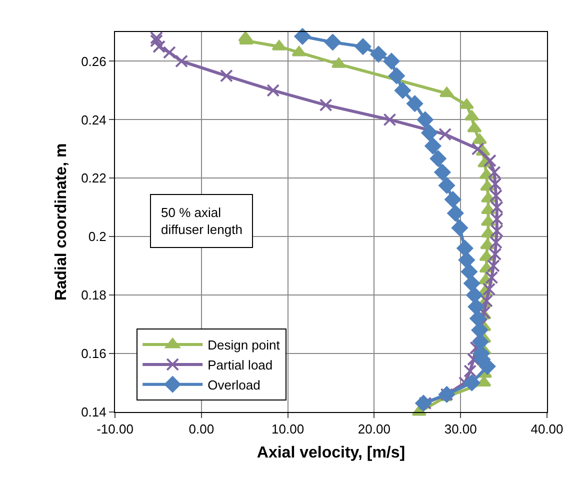 The width and height of the screenshot is (583, 501). What do you see at coordinates (244, 345) in the screenshot?
I see `legend-label: Design point` at bounding box center [244, 345].